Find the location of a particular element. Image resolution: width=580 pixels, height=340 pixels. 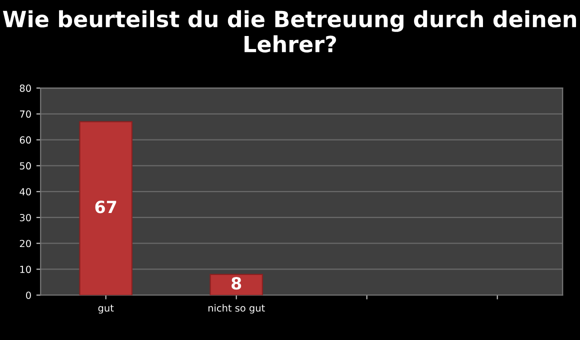

y-tick-label: 40 is located at coordinates (25, 192).